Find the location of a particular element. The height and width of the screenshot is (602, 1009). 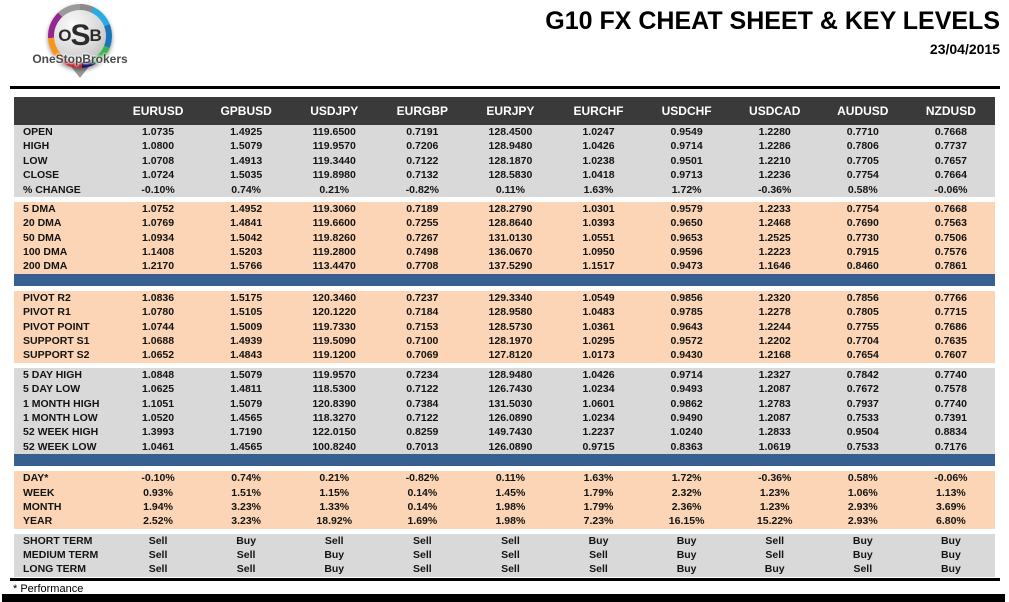

table-cell: 2.32% is located at coordinates (686, 492).